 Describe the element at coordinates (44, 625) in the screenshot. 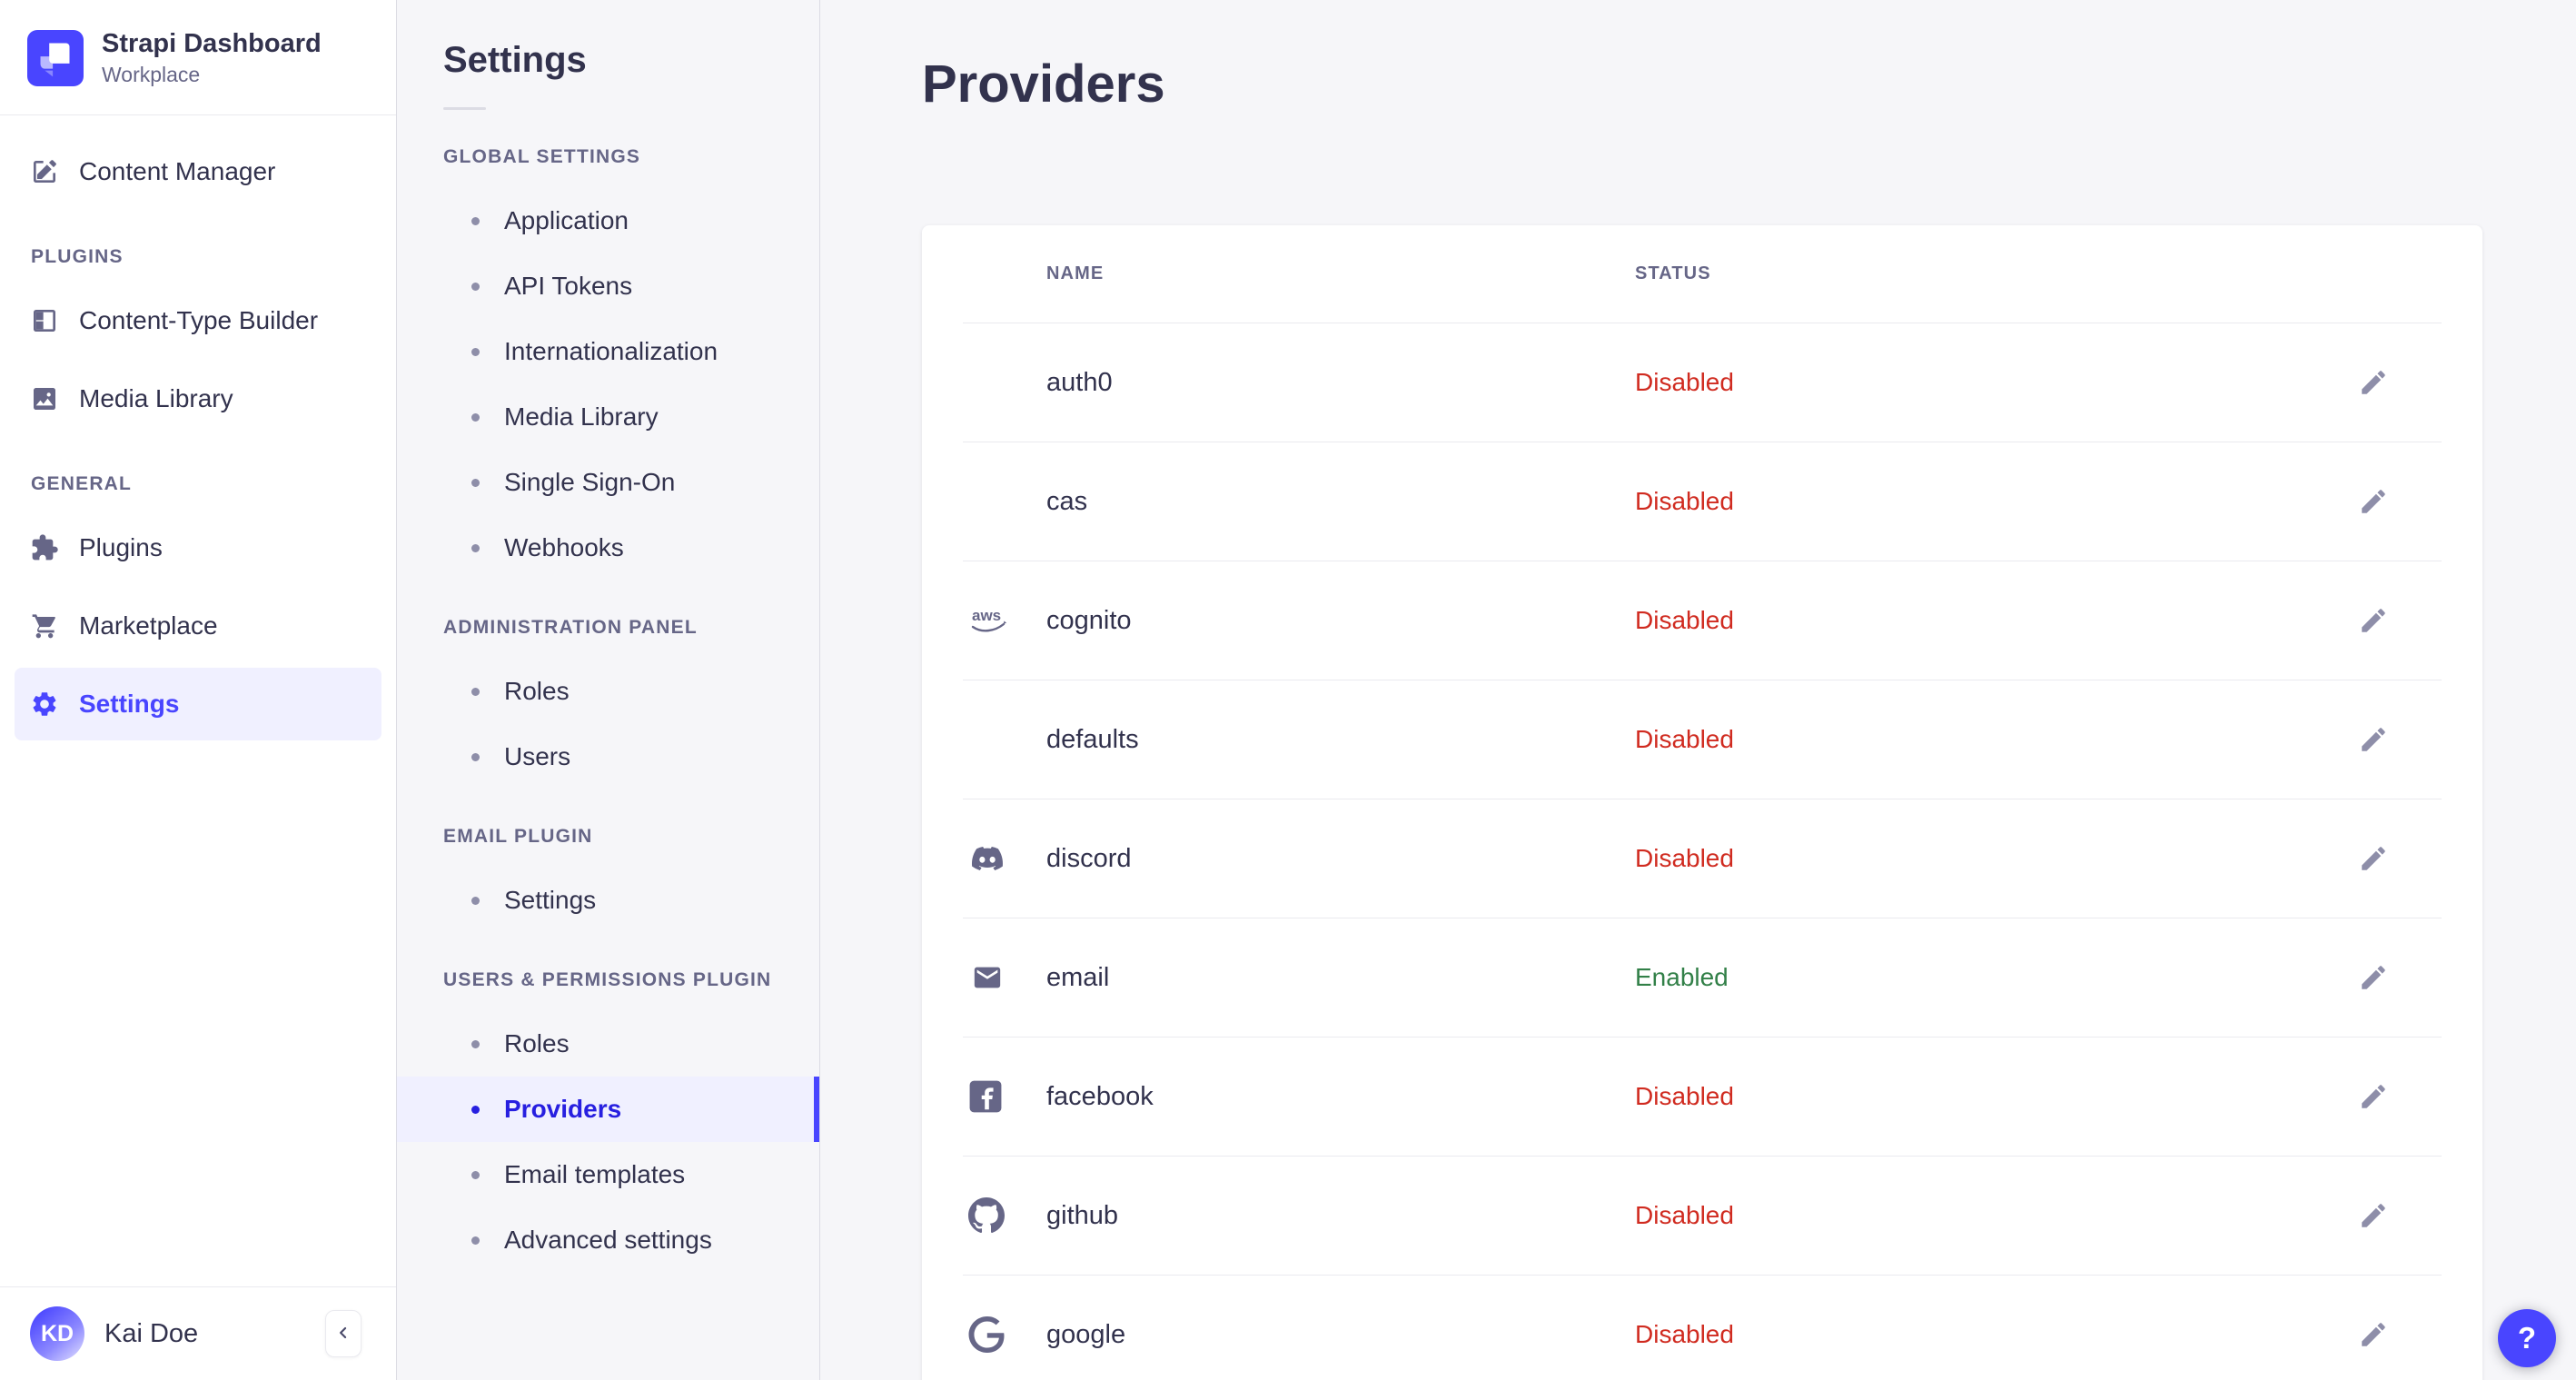

I see `marketplace-icon` at that location.